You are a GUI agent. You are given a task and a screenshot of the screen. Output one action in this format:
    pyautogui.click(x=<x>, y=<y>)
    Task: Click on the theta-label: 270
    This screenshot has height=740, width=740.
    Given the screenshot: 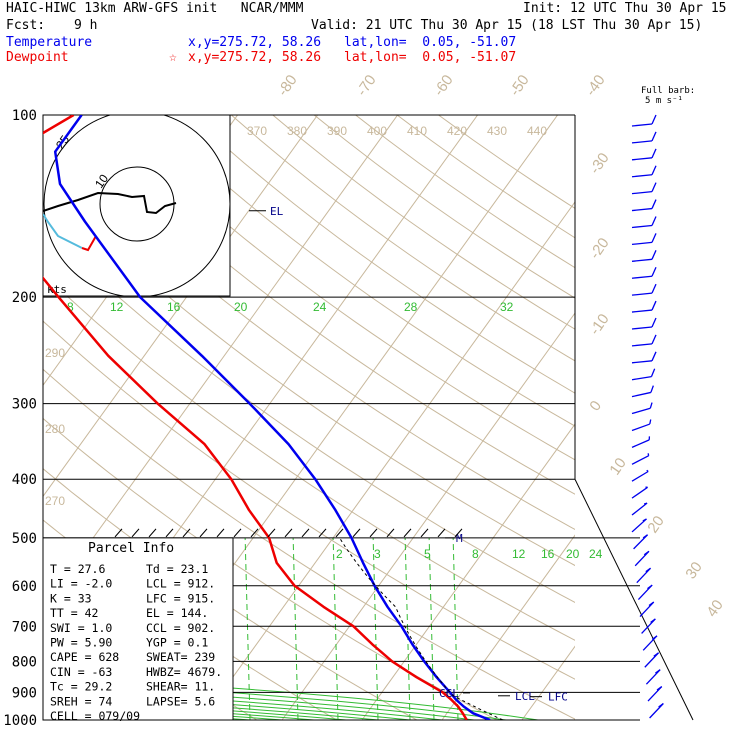 What is the action you would take?
    pyautogui.click(x=55, y=501)
    